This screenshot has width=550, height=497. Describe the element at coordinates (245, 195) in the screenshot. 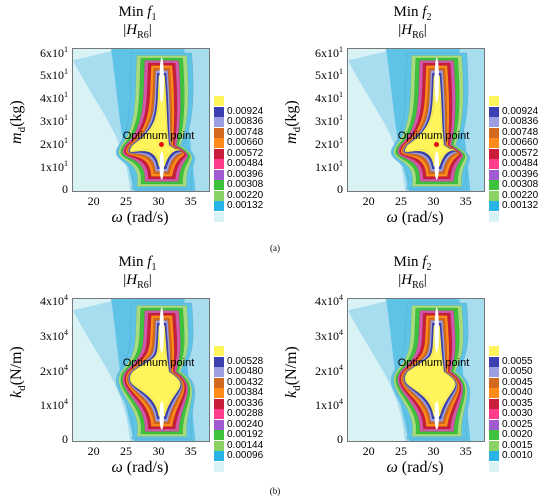

I see `legend-value: 0.00220` at that location.